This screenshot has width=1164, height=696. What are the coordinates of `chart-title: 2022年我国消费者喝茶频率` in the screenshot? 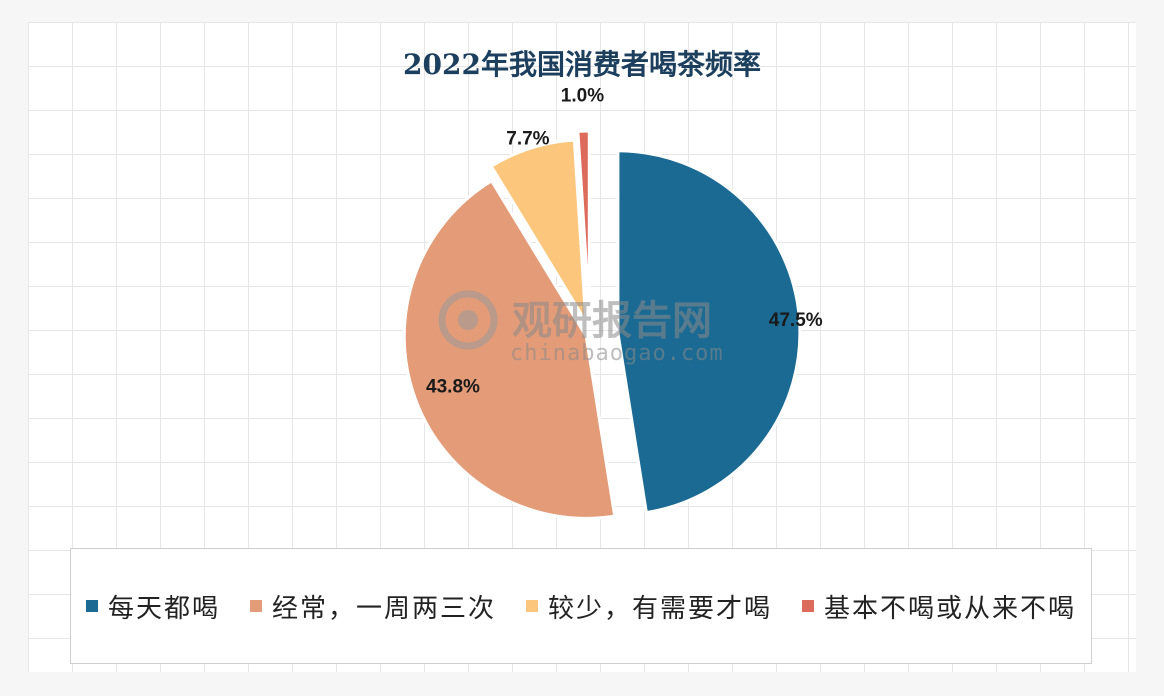 It's located at (582, 64).